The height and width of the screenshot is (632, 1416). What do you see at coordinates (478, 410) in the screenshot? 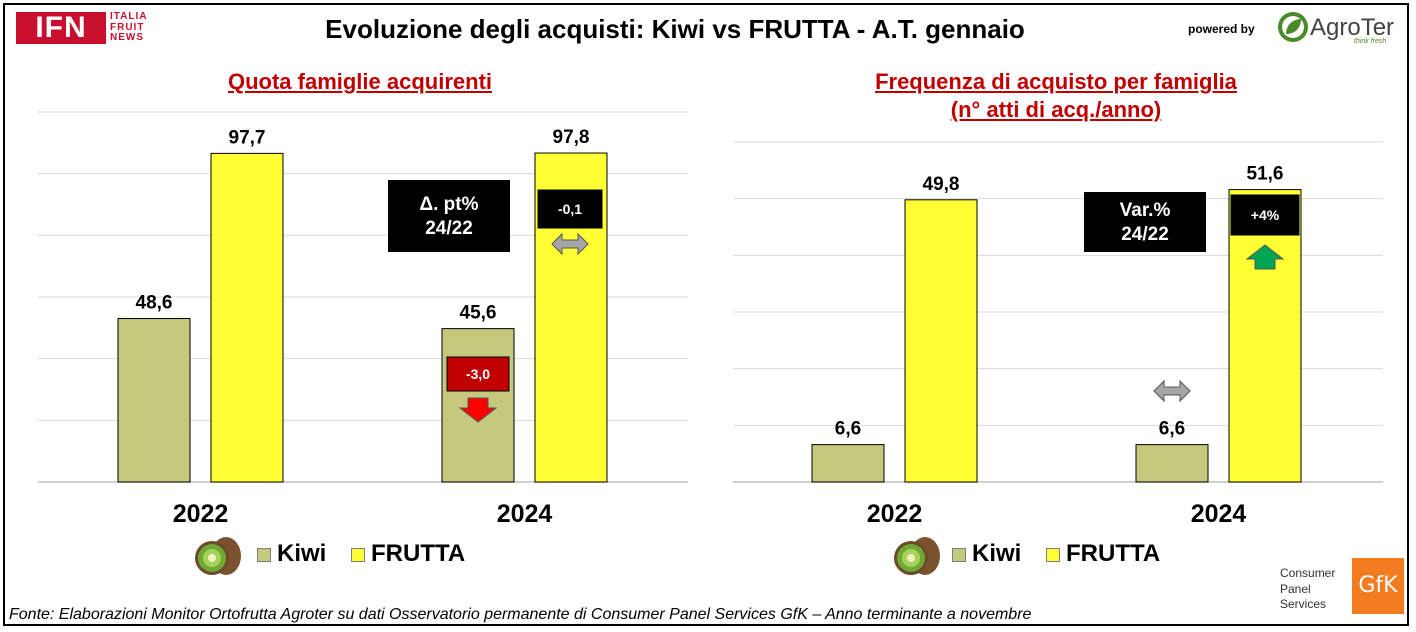
I see `down-arrow-icon` at bounding box center [478, 410].